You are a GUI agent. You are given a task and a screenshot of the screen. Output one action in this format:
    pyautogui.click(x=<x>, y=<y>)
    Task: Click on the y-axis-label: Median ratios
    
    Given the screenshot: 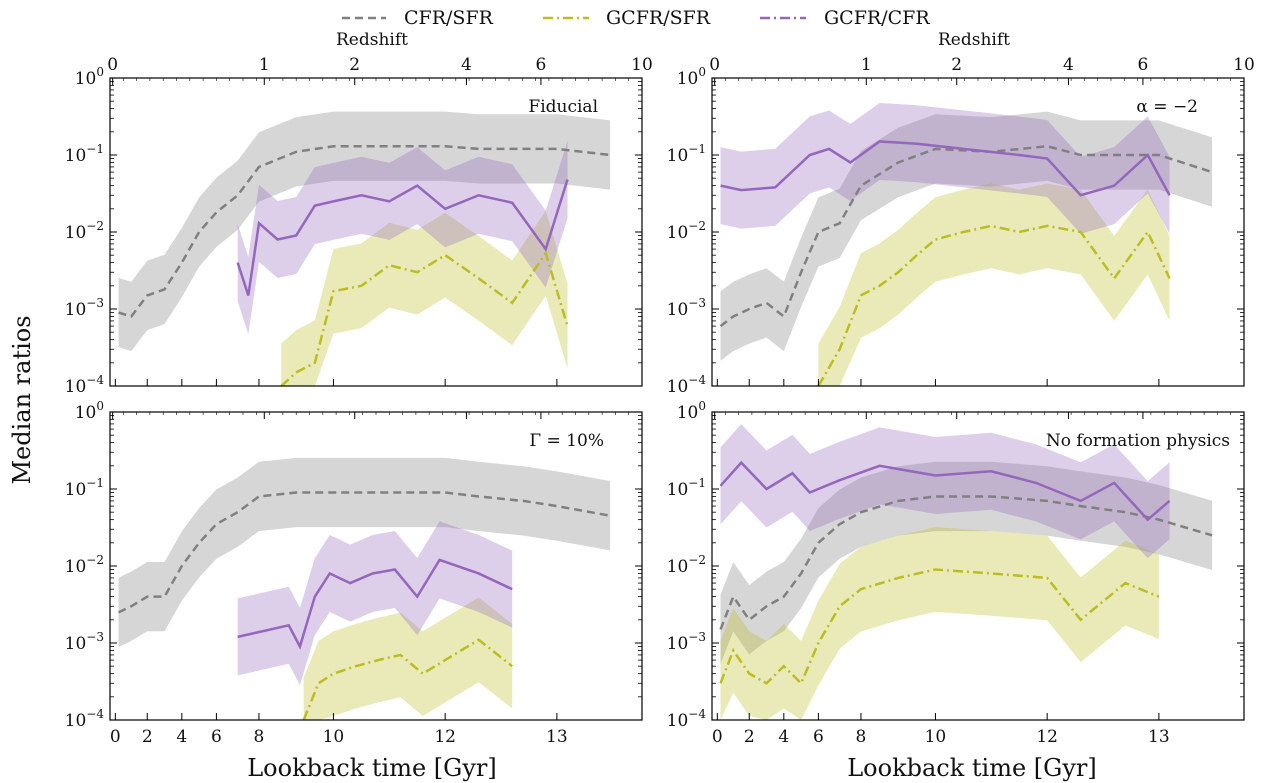 What is the action you would take?
    pyautogui.click(x=22, y=399)
    